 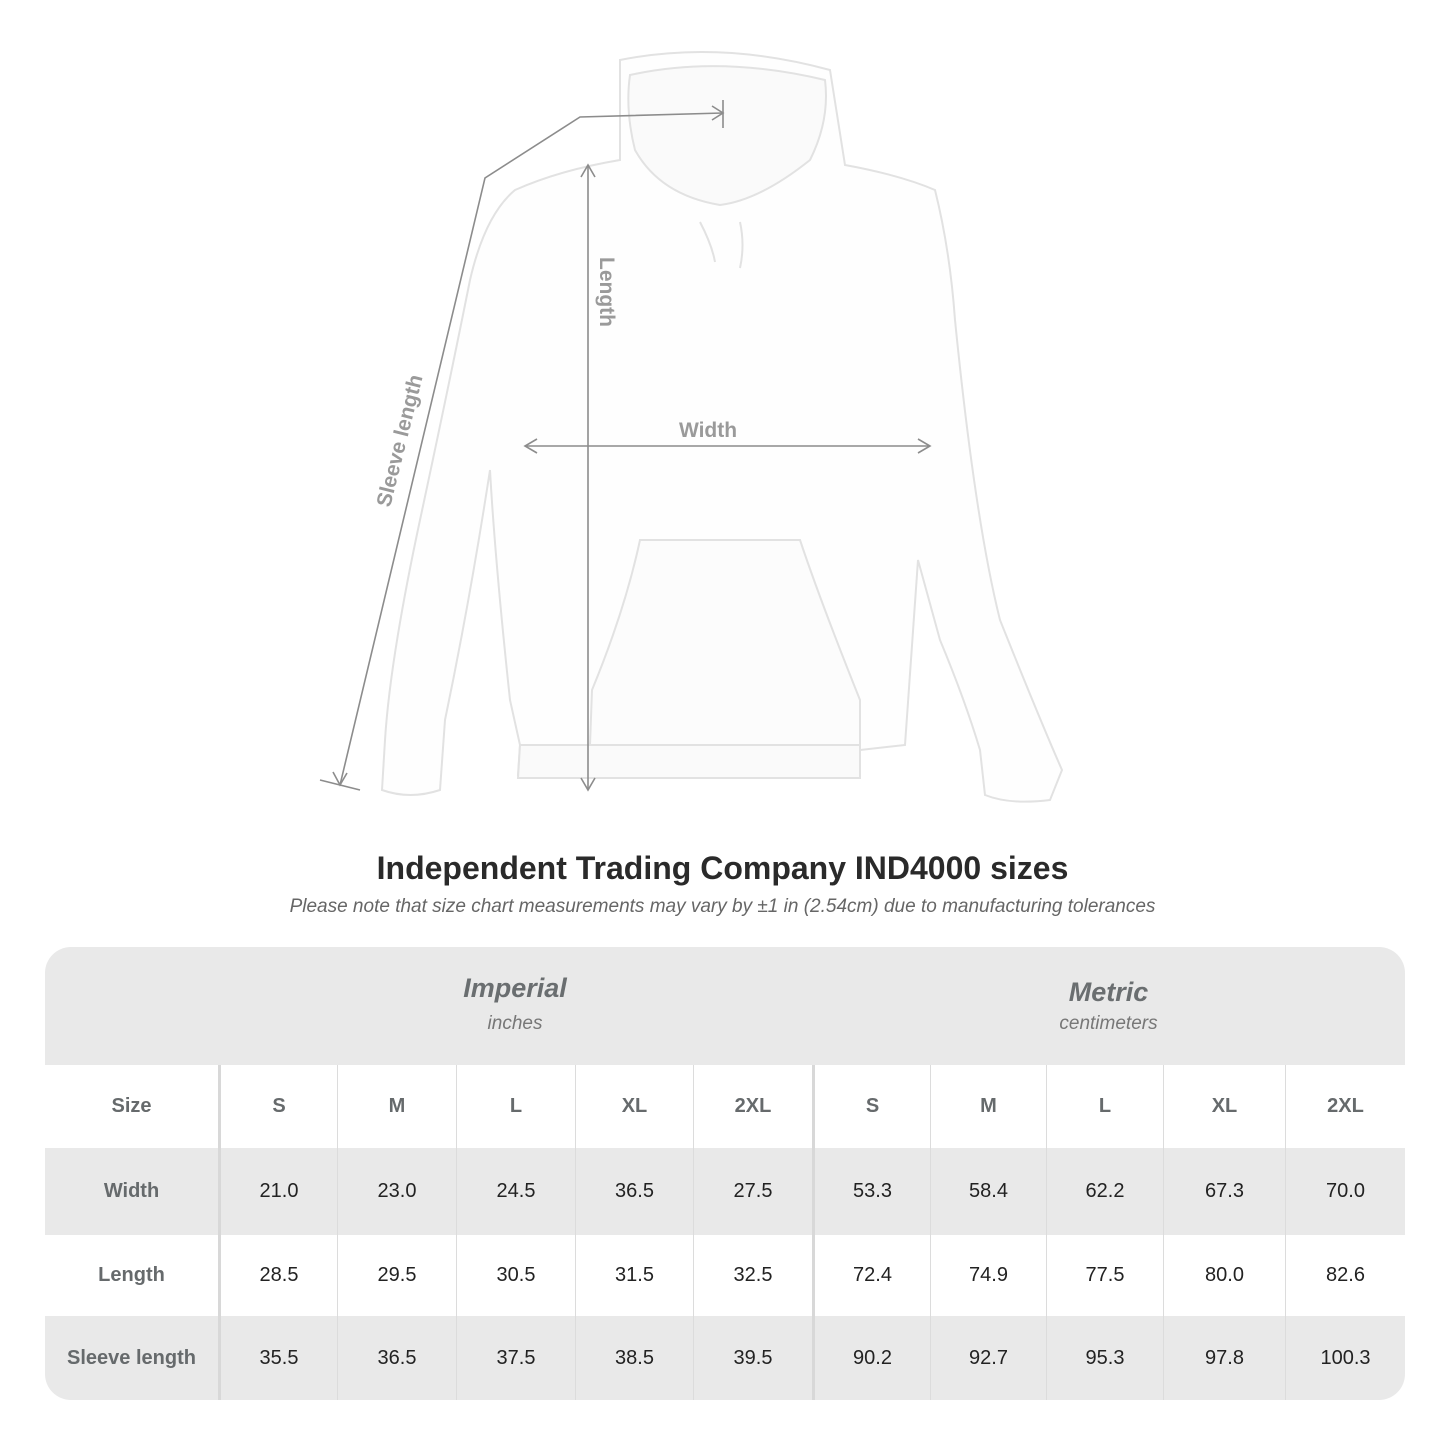 What do you see at coordinates (1104, 1275) in the screenshot?
I see `metric-value-cell: 77.5` at bounding box center [1104, 1275].